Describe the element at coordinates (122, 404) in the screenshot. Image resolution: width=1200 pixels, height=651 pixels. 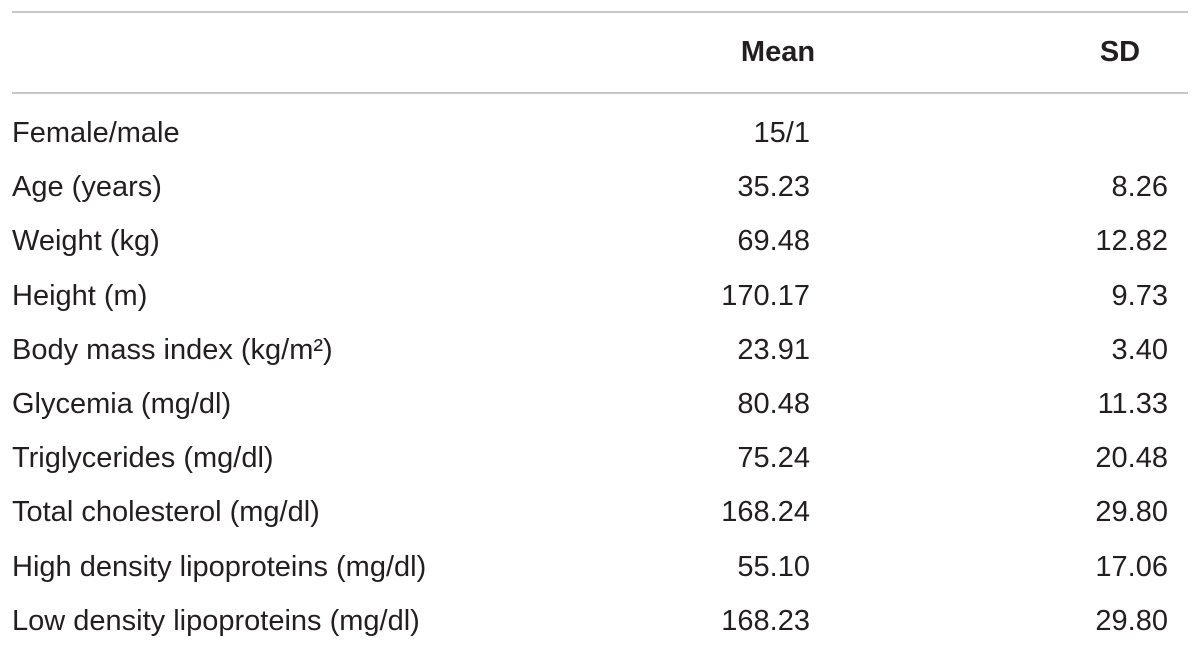
I see `row-label: Glycemia (mg/dl)` at that location.